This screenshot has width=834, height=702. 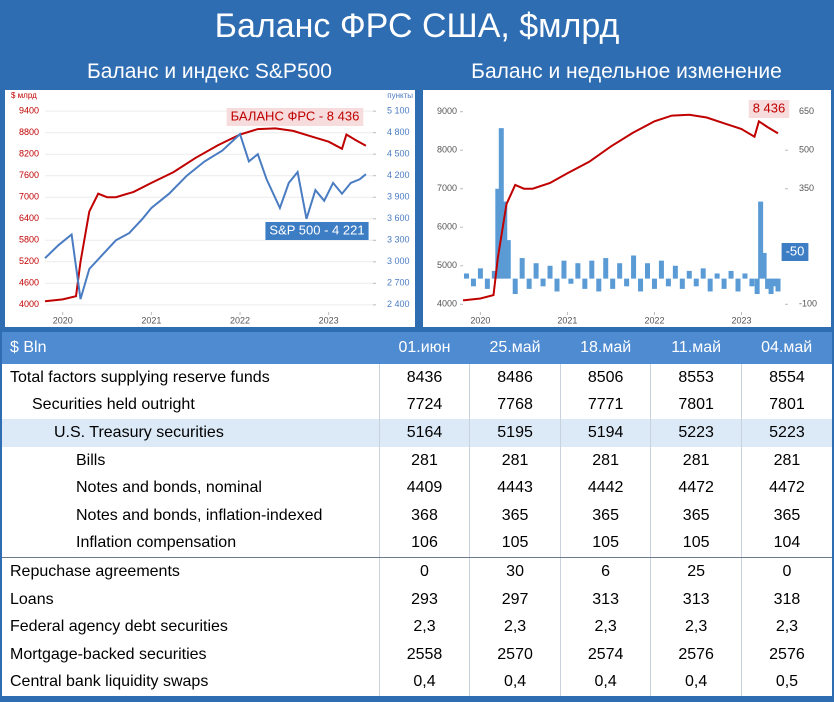 I want to click on cell: 105, so click(x=696, y=544).